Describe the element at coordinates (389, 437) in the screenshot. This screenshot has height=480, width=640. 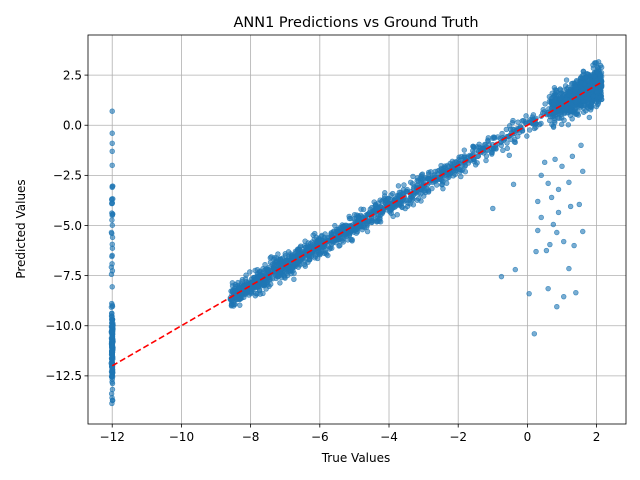
I see `x-tick-label: −4` at that location.